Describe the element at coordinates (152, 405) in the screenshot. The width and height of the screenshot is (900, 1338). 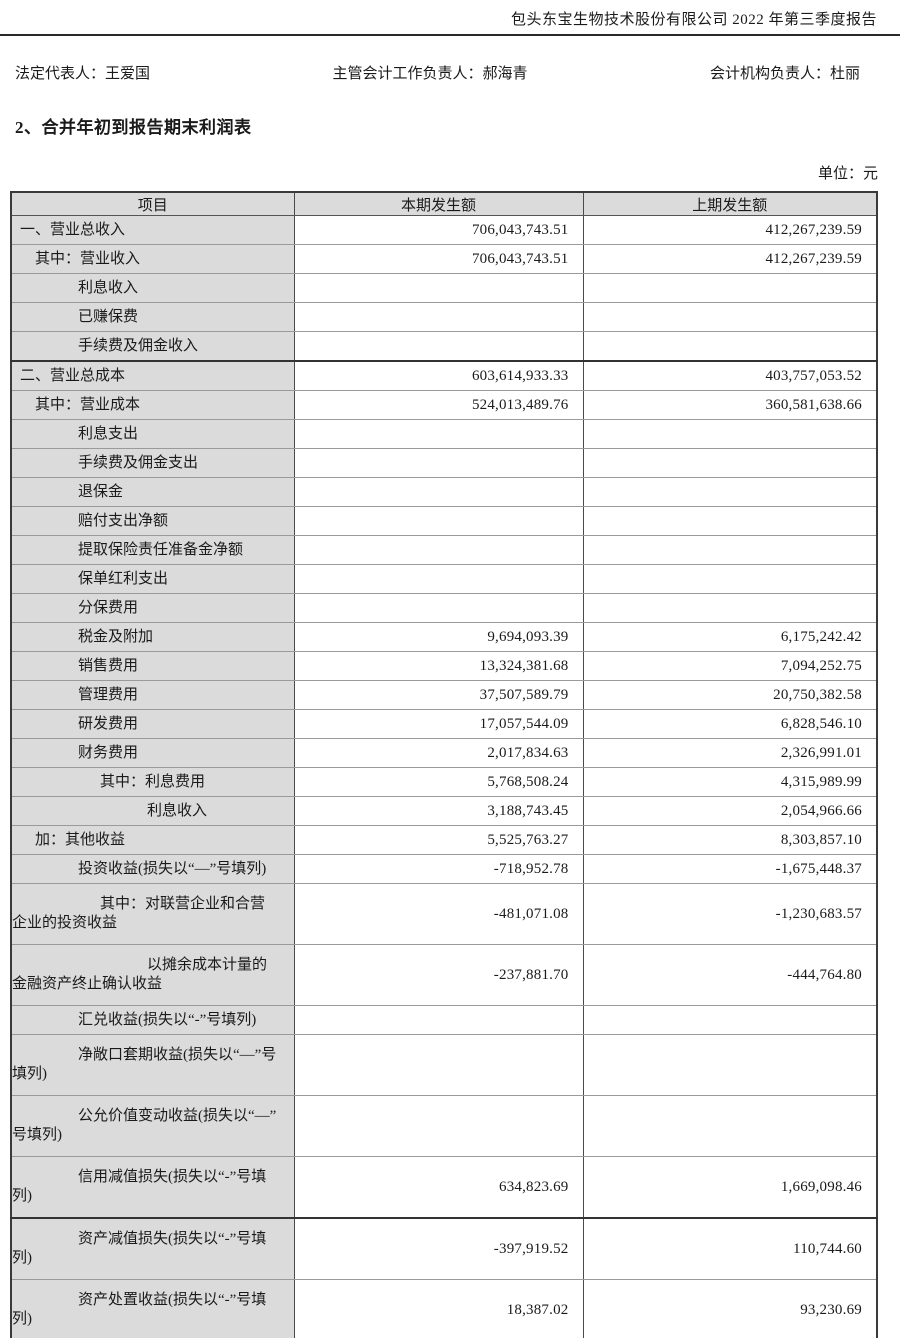
I see `row-label: 其中：营业成本` at that location.